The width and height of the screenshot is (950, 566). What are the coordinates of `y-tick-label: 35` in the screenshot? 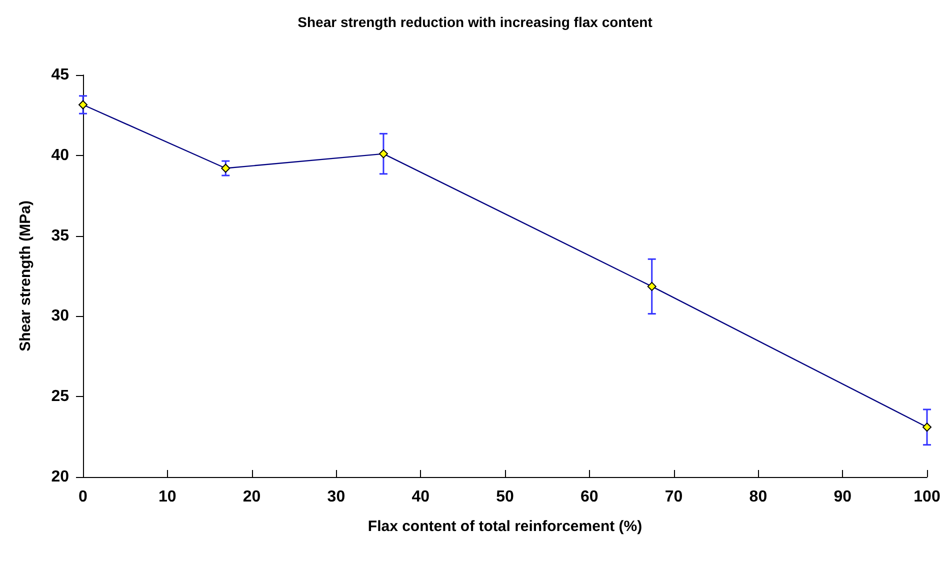 It's located at (60, 235).